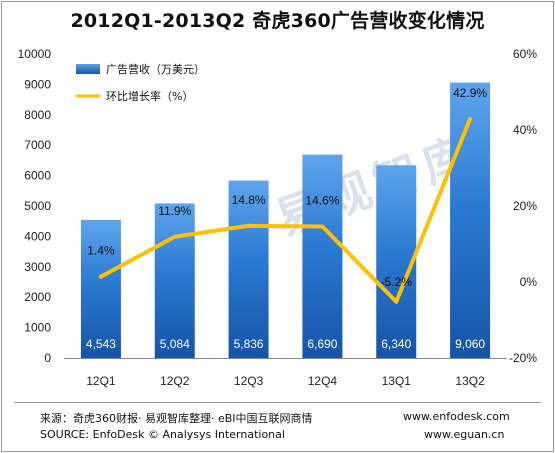  I want to click on growth-rate-label: 1.4%, so click(101, 251).